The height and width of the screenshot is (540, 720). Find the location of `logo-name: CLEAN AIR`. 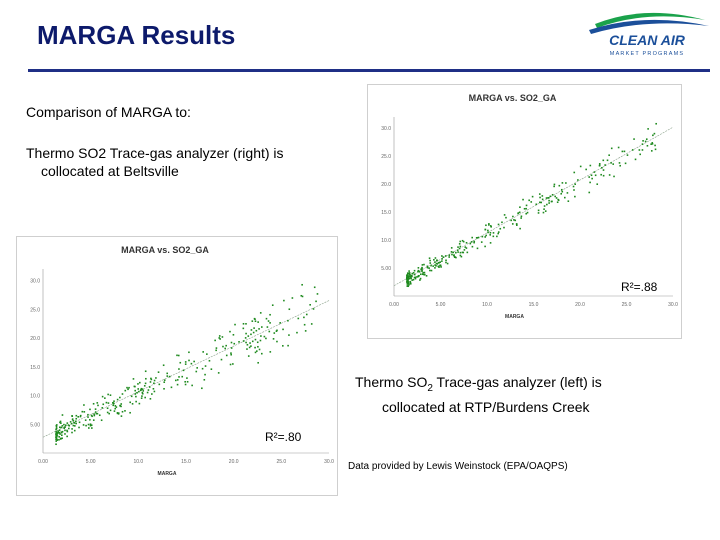

logo-name: CLEAN AIR is located at coordinates (647, 40).